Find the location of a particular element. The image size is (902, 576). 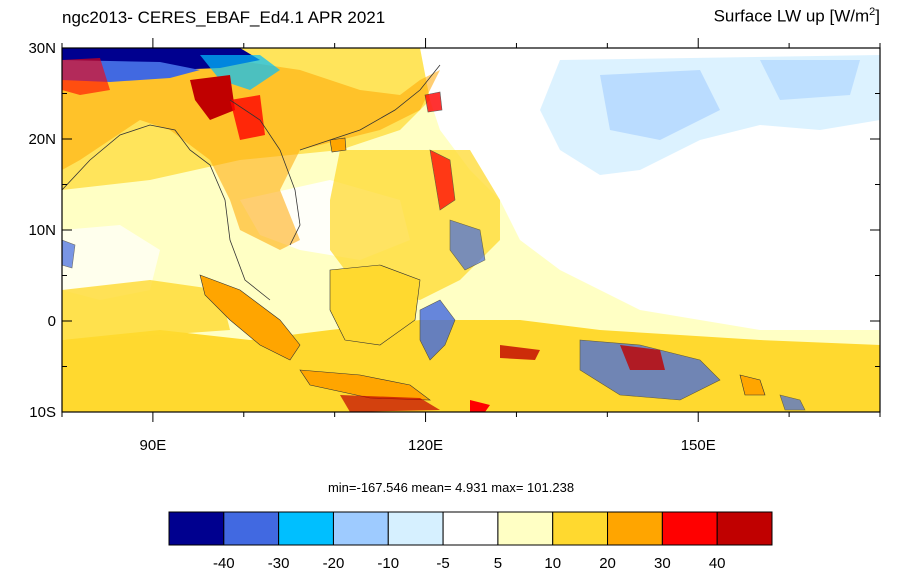

colorbar-label: 20 is located at coordinates (607, 563).